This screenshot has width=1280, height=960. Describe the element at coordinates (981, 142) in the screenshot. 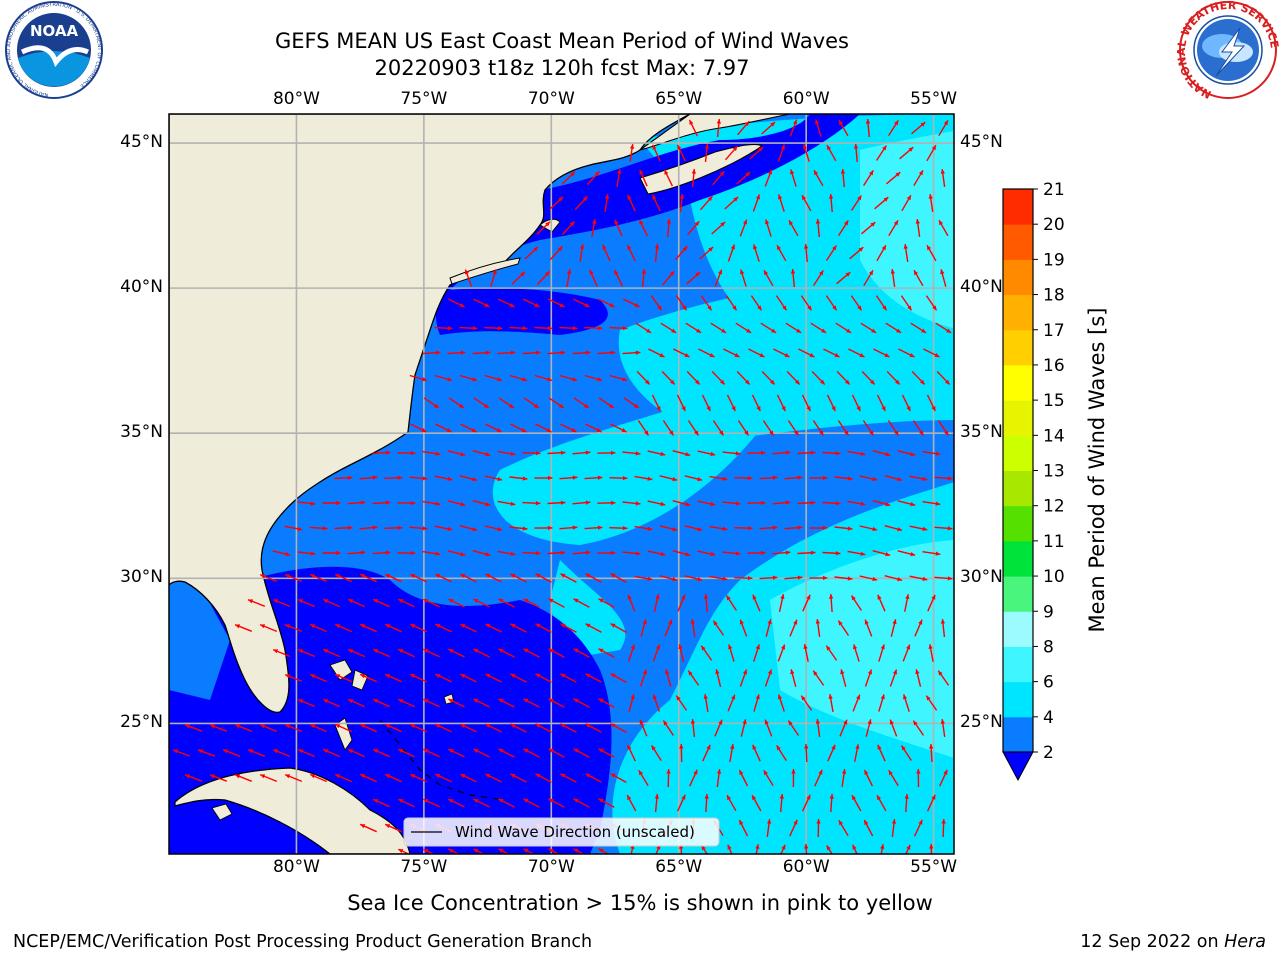

I see `lat-label-right: 45°N` at that location.